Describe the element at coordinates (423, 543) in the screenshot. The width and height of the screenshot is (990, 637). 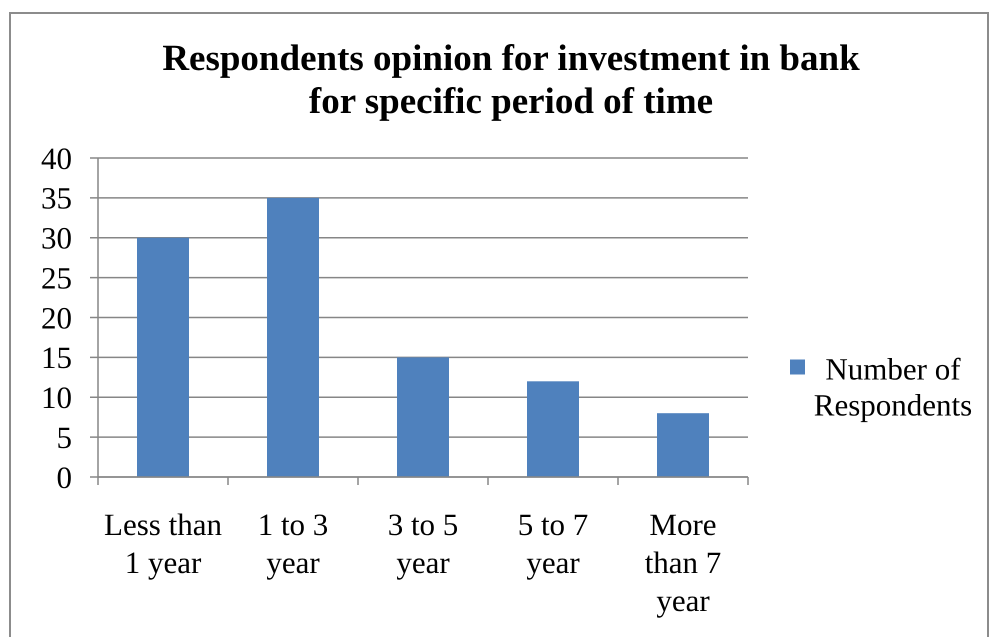
I see `x-tick-label: 3 to 5 year` at that location.